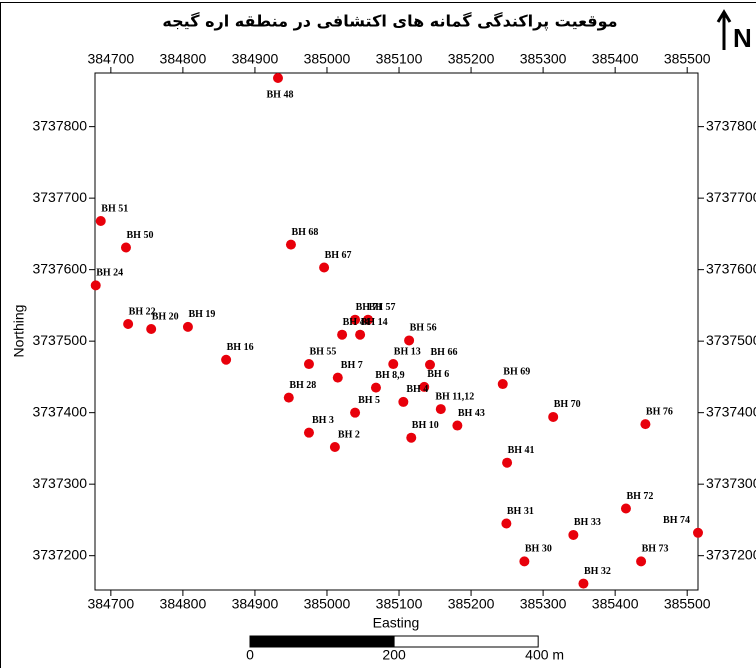 The image size is (756, 668). What do you see at coordinates (454, 396) in the screenshot?
I see `borehole-label: BH 11,12` at bounding box center [454, 396].